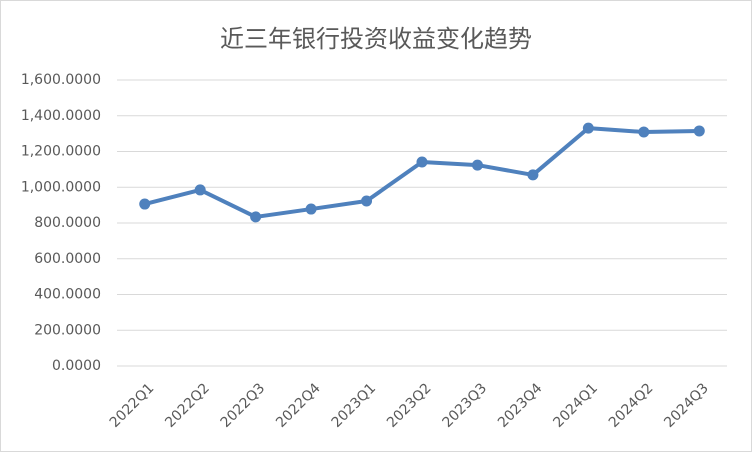  What do you see at coordinates (76, 366) in the screenshot?
I see `y-tick-label: 0.0000` at bounding box center [76, 366].